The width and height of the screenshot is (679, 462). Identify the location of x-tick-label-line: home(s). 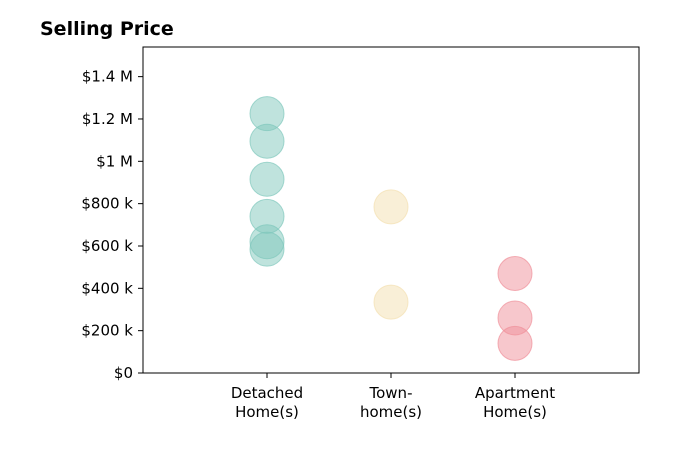
(391, 412).